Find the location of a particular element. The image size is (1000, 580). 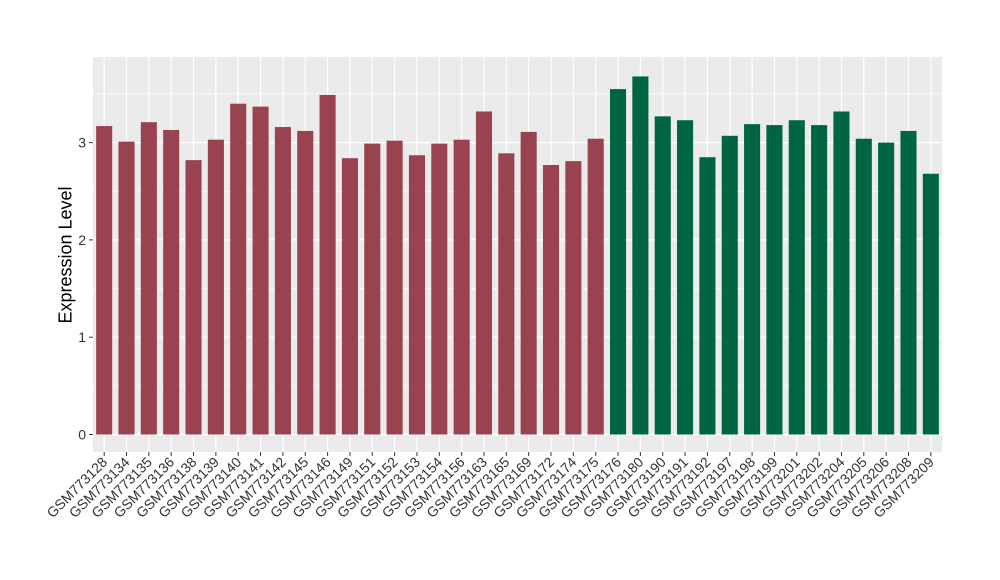

bar-GSM773205 is located at coordinates (863, 286).